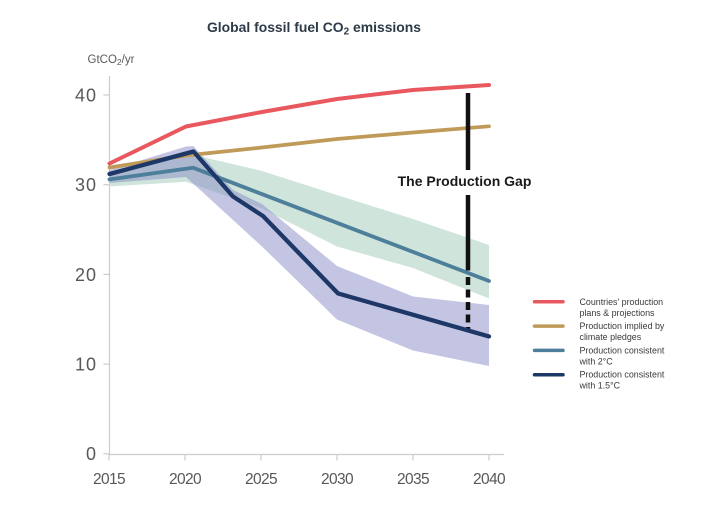 The height and width of the screenshot is (511, 720). I want to click on svg-text: 2025, so click(261, 479).